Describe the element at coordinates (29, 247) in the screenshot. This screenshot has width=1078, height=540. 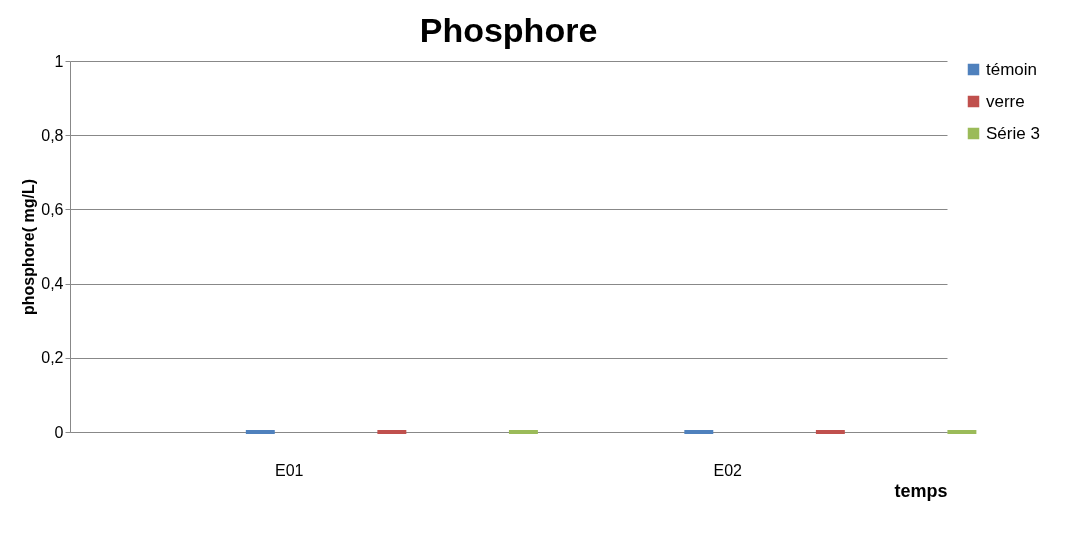
I see `y-axis-title: phosphore( mg/L)` at that location.